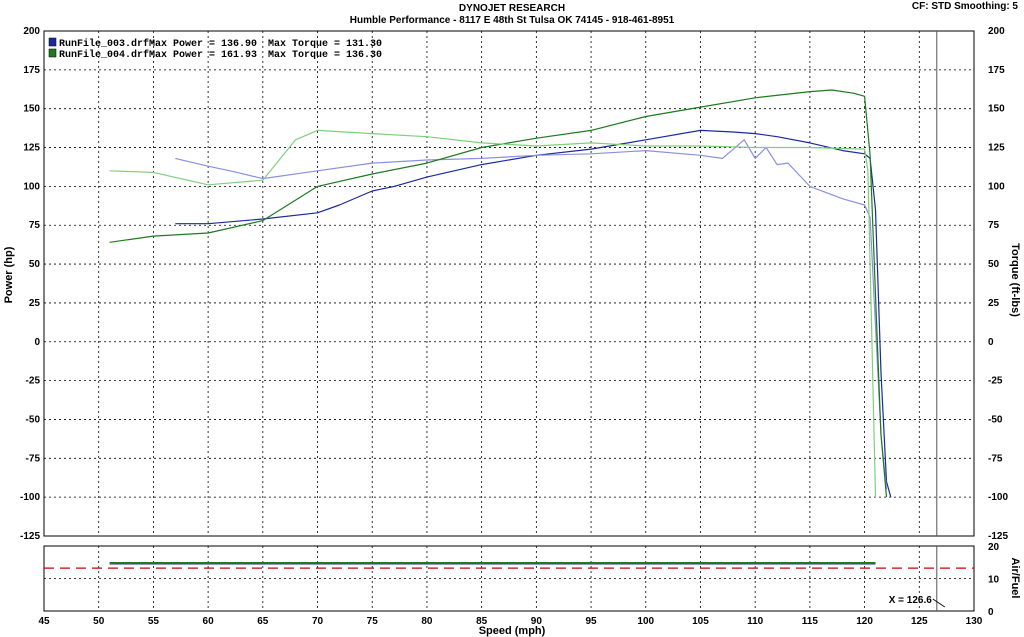 This screenshot has width=1024, height=637. I want to click on y2-tick-label: -75, so click(995, 458).